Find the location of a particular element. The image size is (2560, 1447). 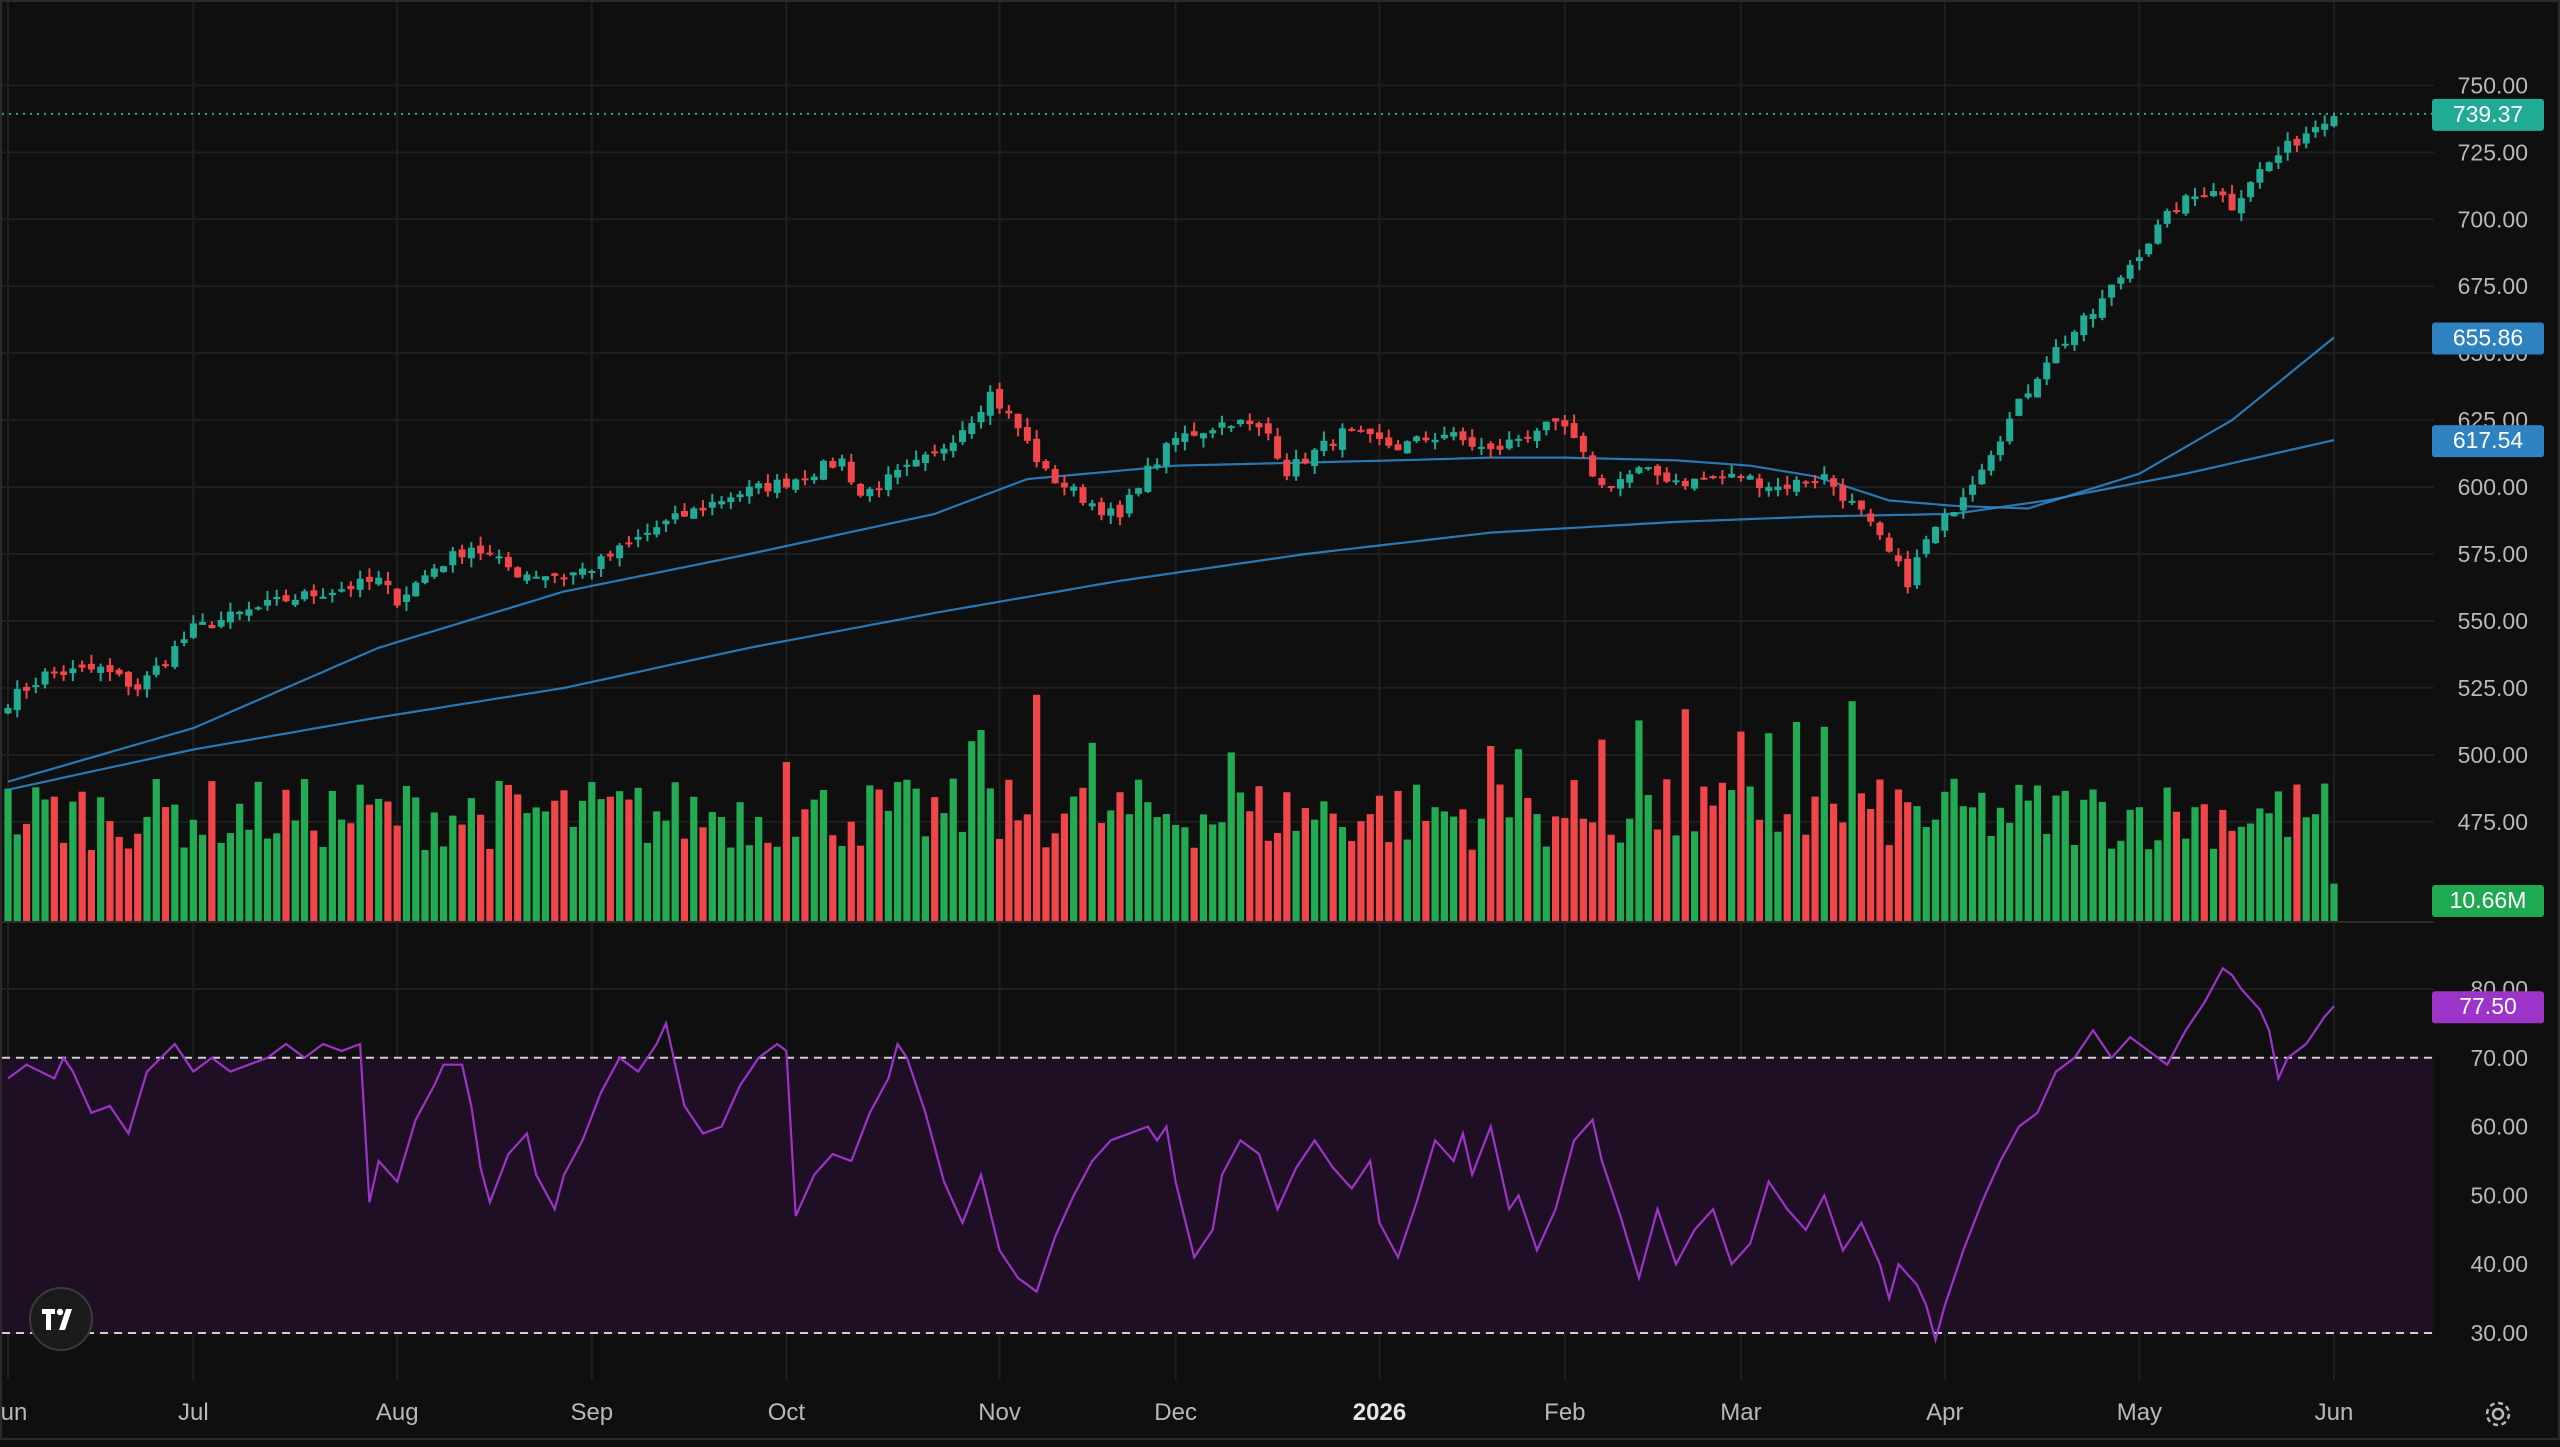

time-tick-label: Jul is located at coordinates (193, 1412).